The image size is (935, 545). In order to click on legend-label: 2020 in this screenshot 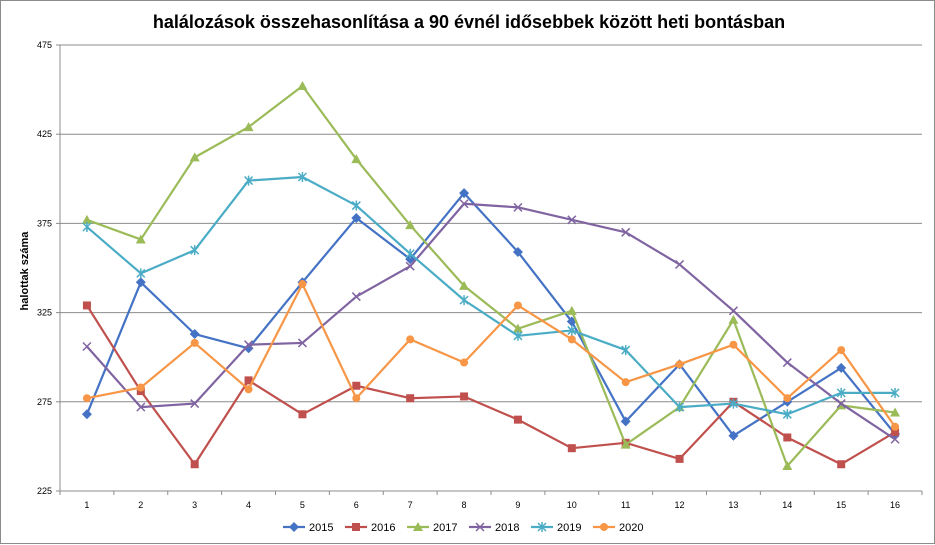, I will do `click(631, 528)`.